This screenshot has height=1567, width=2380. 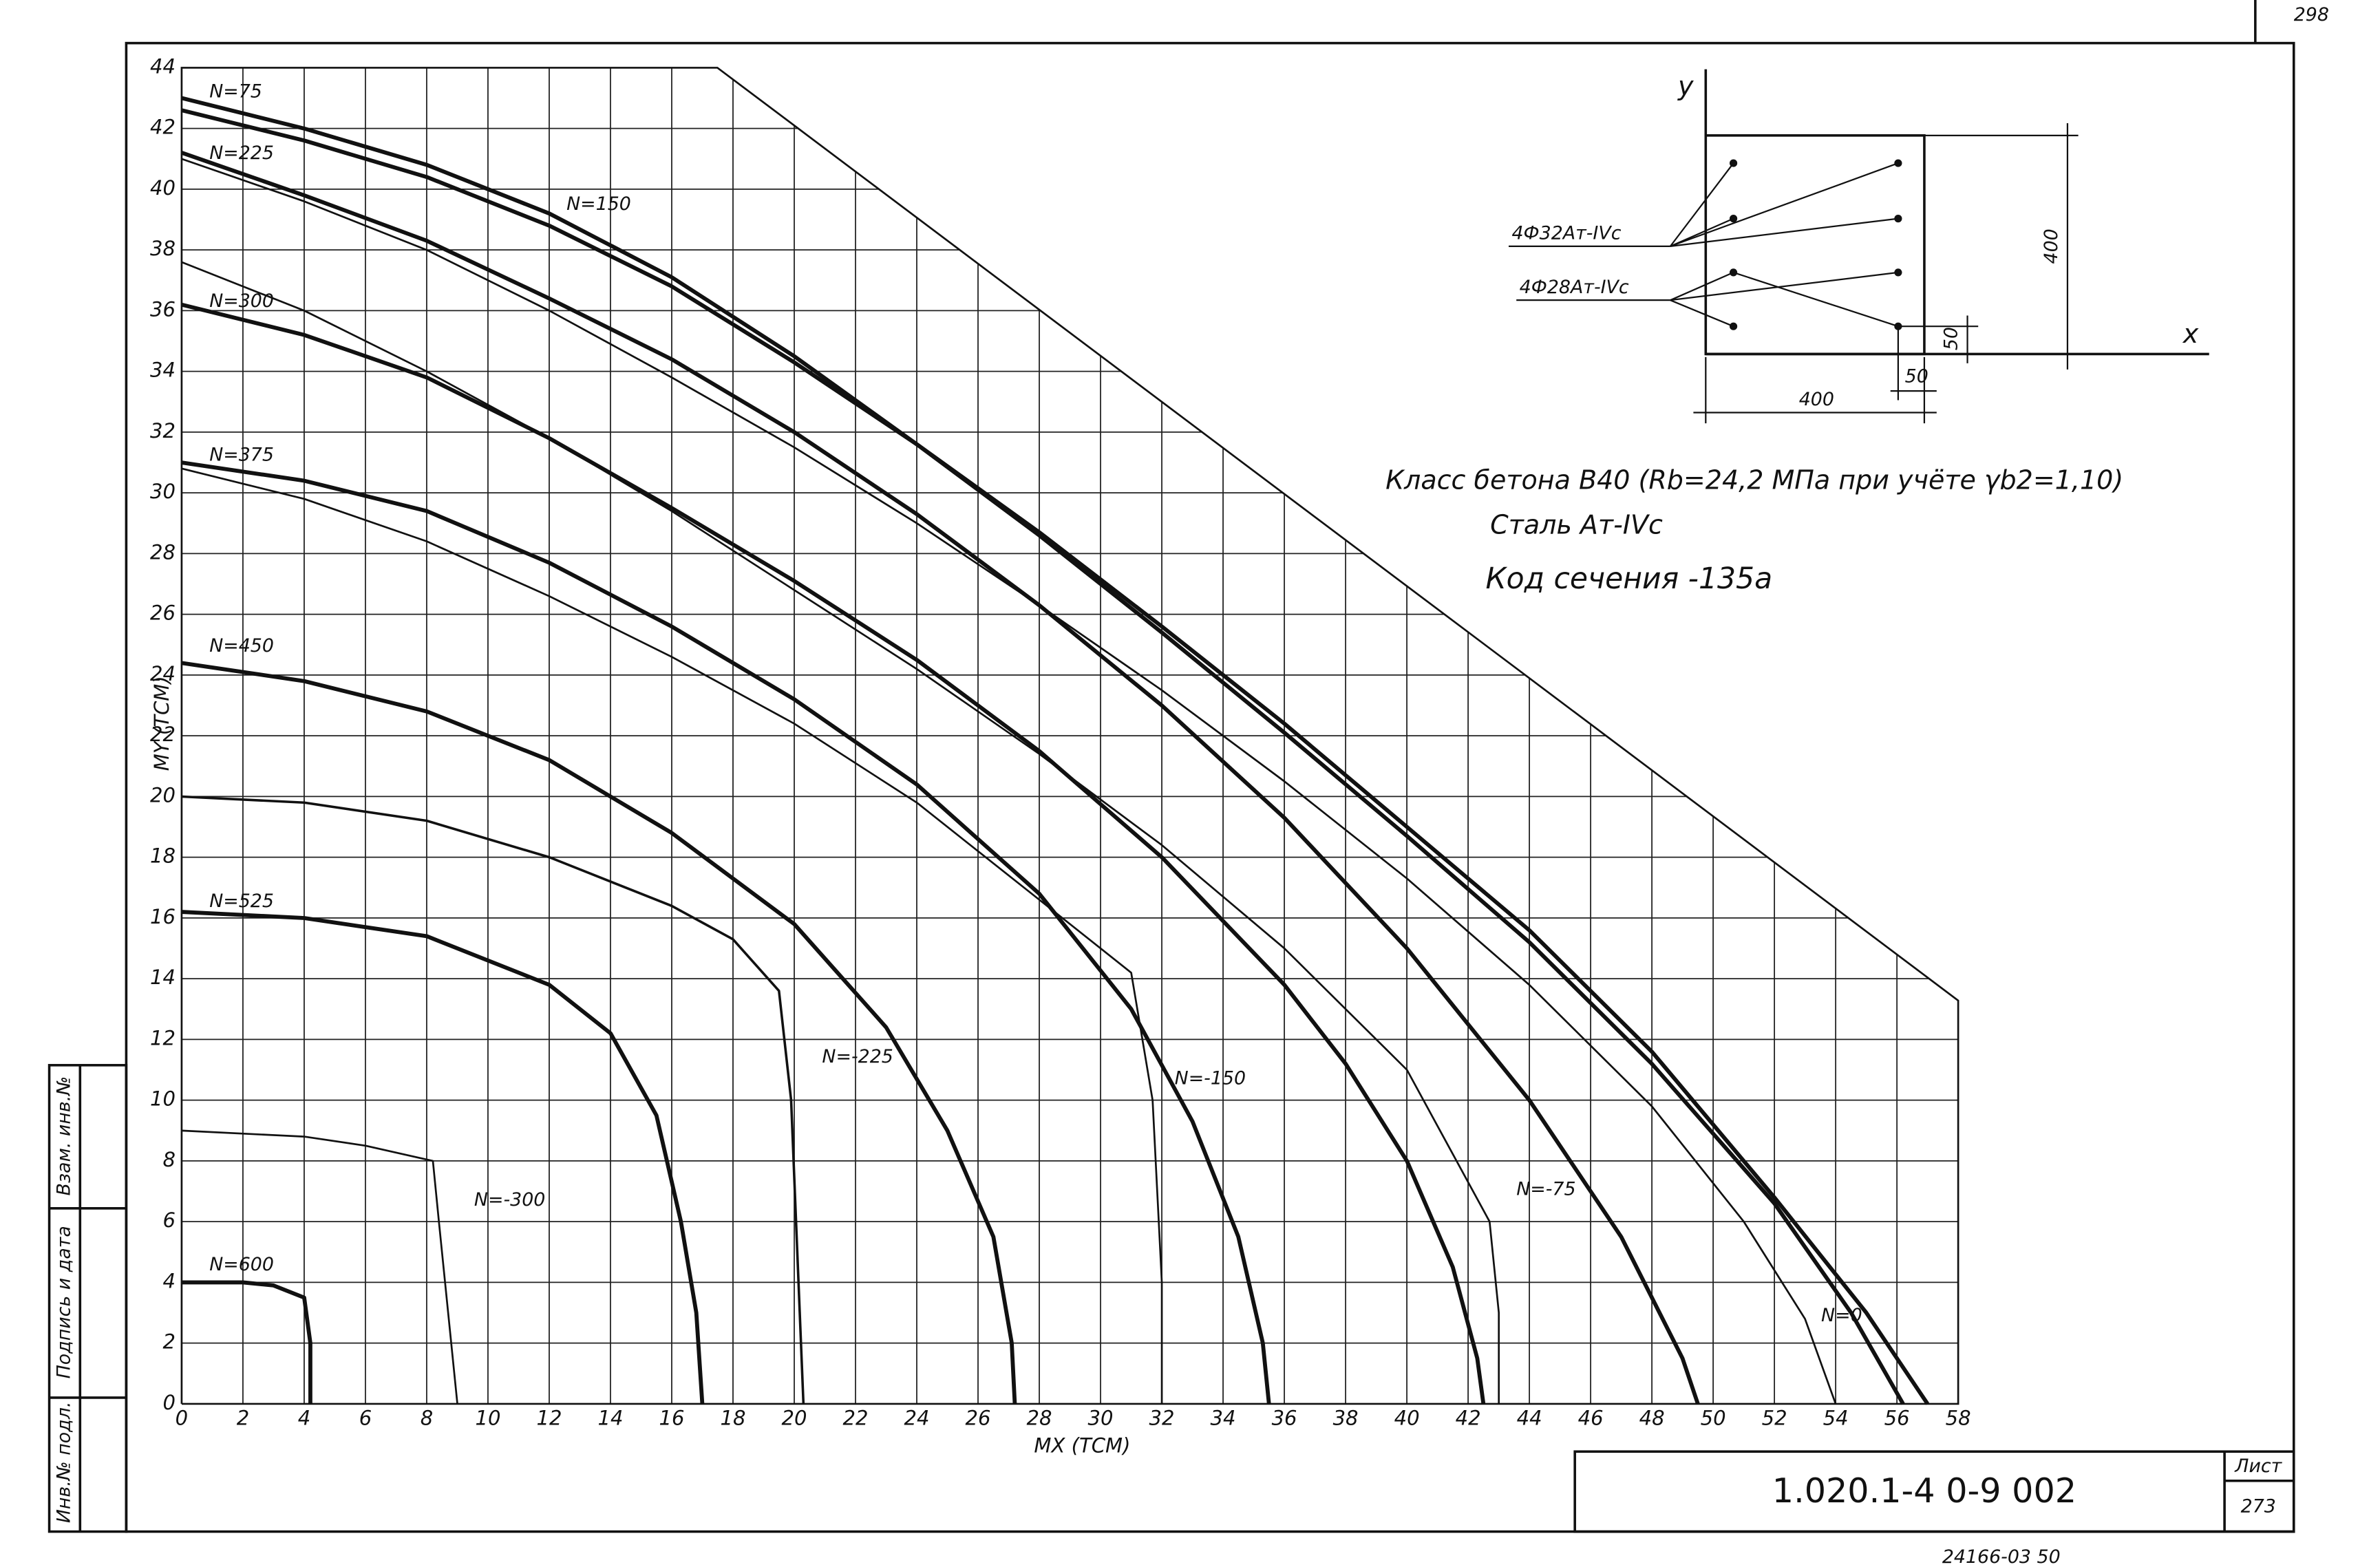 What do you see at coordinates (163, 856) in the screenshot?
I see `y-tick-label: 18` at bounding box center [163, 856].